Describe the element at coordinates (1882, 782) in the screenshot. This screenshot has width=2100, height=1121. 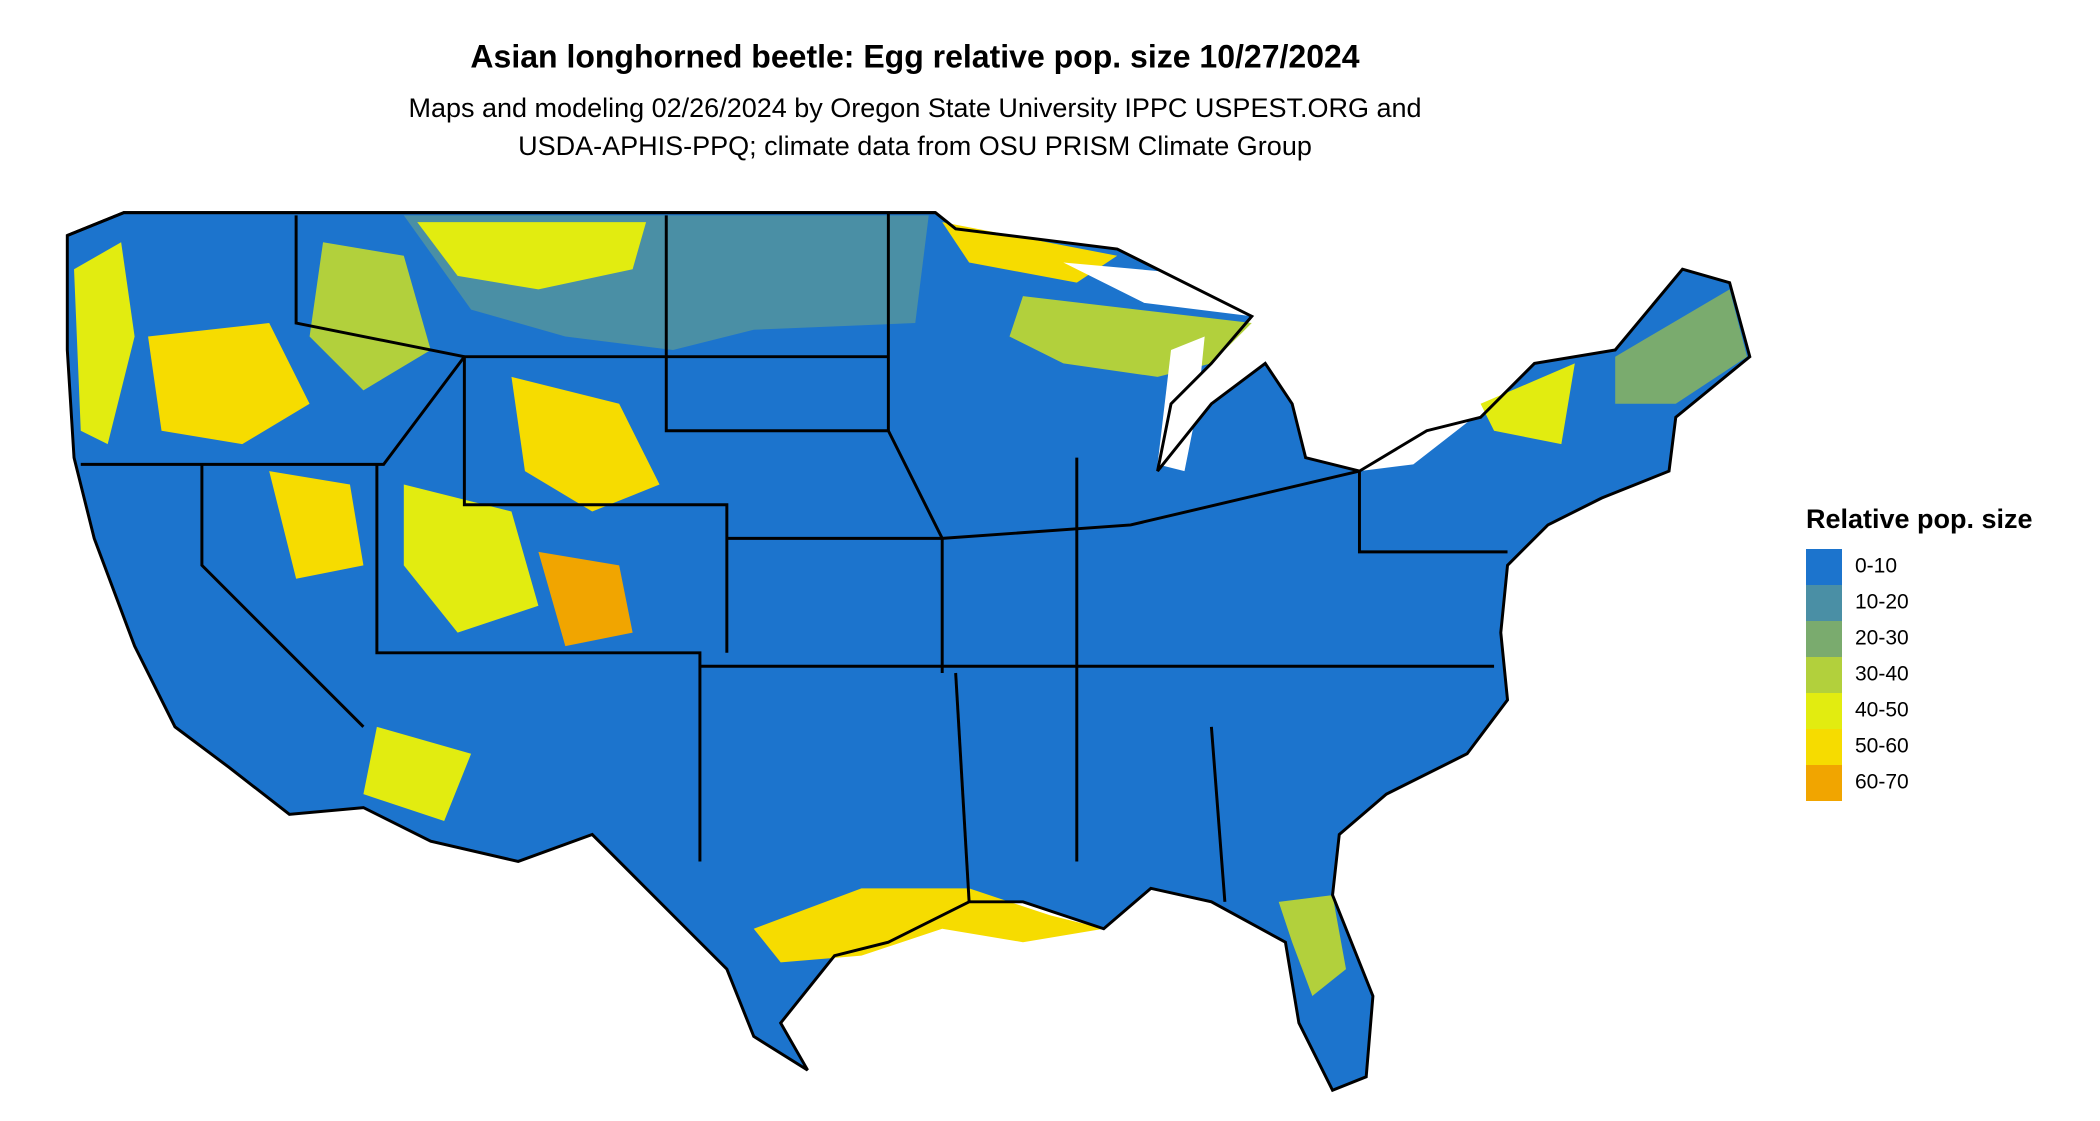
I see `legend-label: 60-70` at that location.